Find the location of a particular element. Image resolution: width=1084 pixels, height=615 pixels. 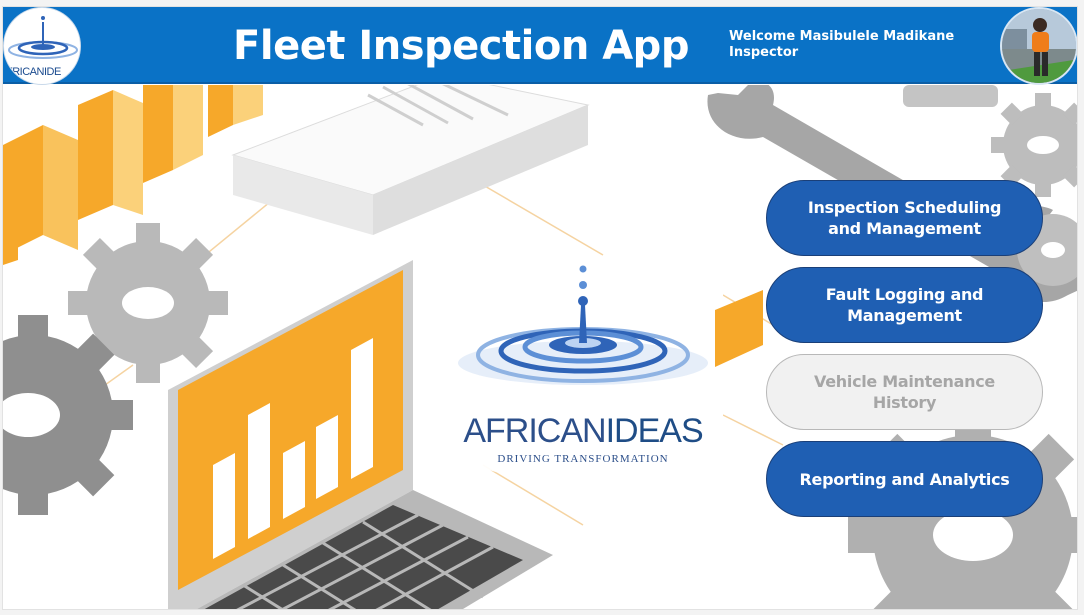

fault-logging-button: Fault Logging and Management is located at coordinates (904, 305).